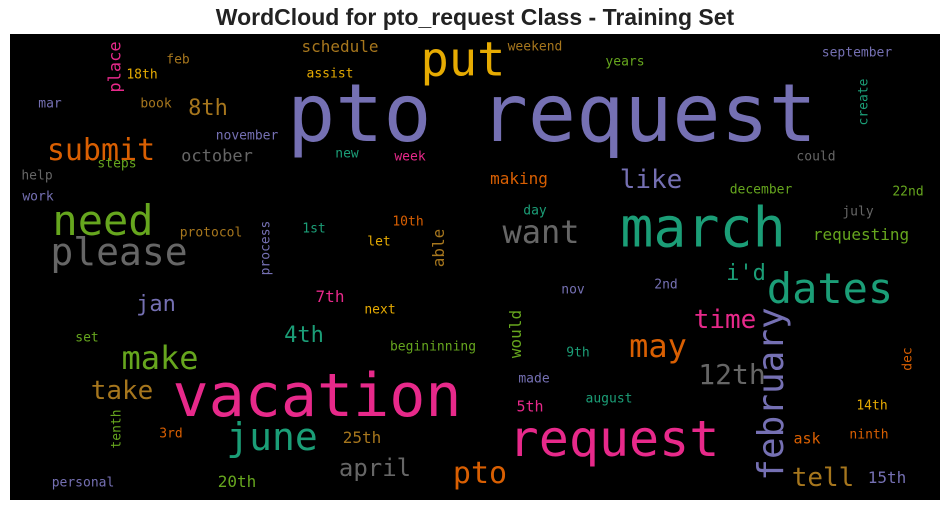  What do you see at coordinates (208, 108) in the screenshot?
I see `word-8th: 8th` at bounding box center [208, 108].